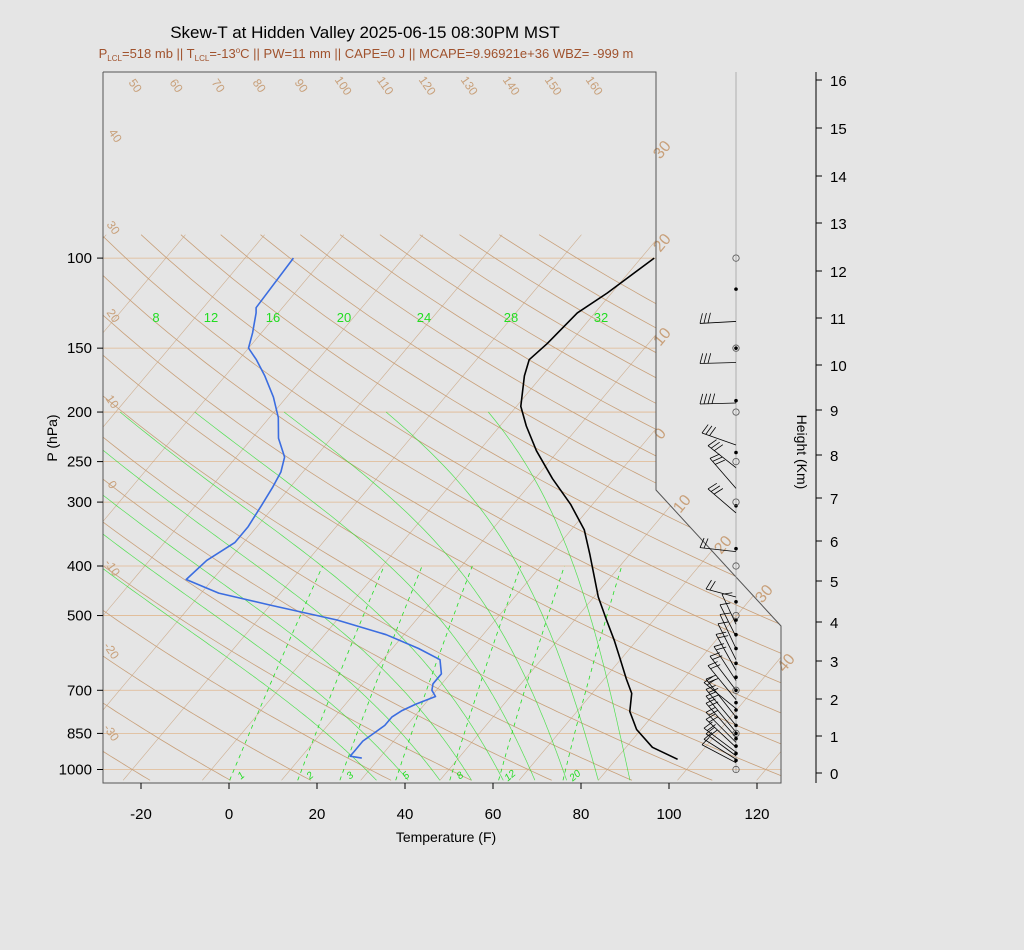 This screenshot has height=950, width=1024. What do you see at coordinates (75, 770) in the screenshot?
I see `y-tick-label: 1000` at bounding box center [75, 770].